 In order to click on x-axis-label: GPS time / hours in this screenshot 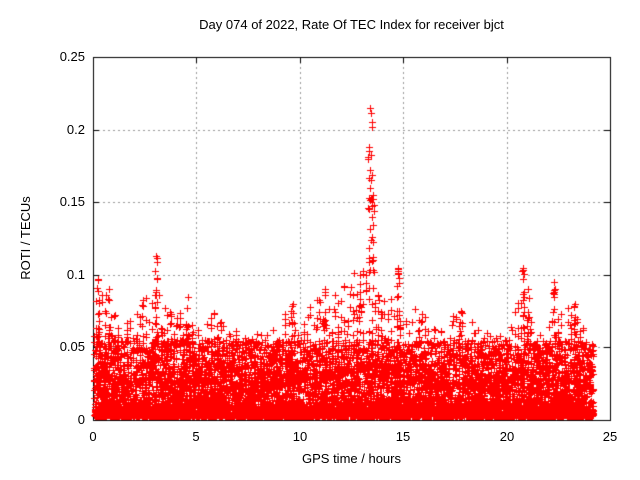, I will do `click(351, 458)`.